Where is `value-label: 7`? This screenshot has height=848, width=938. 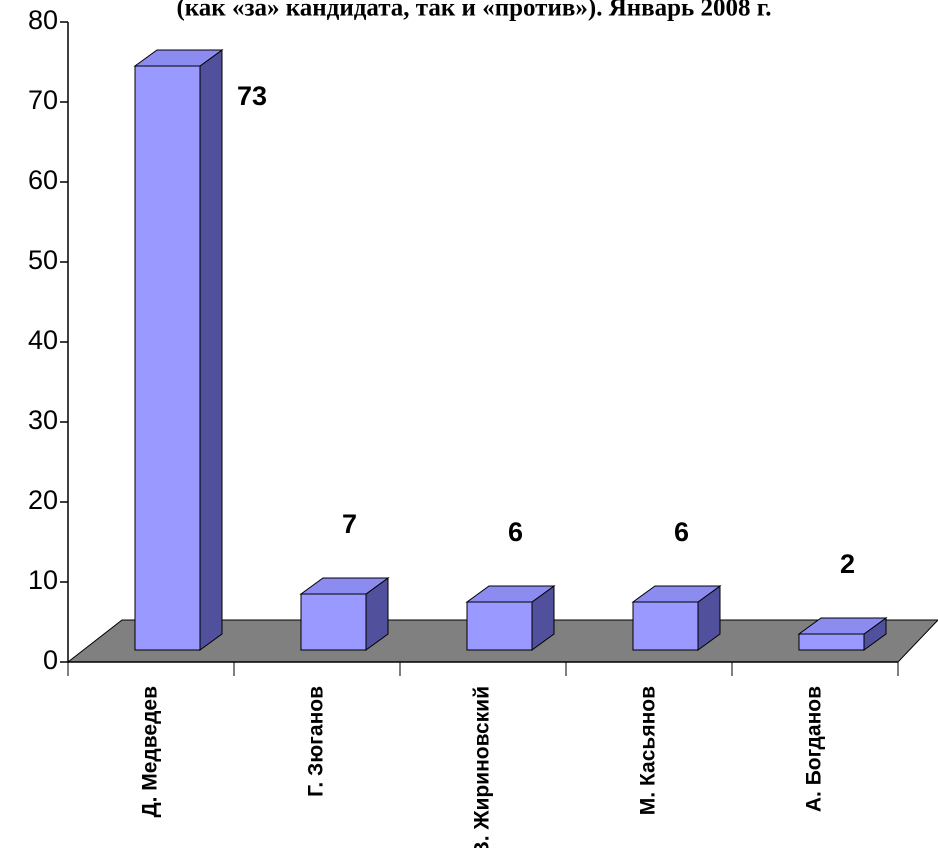 value-label: 7 is located at coordinates (349, 524).